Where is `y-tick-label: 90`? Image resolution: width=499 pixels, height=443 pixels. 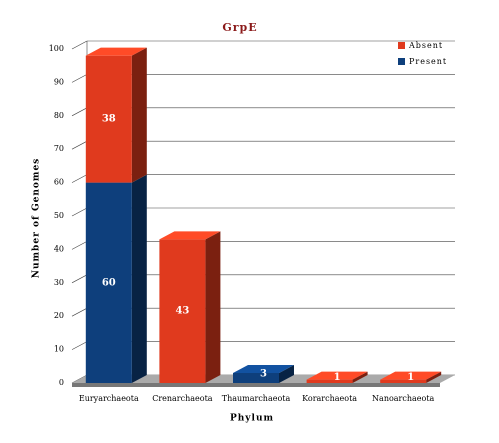 y-tick-label: 90 is located at coordinates (59, 81).